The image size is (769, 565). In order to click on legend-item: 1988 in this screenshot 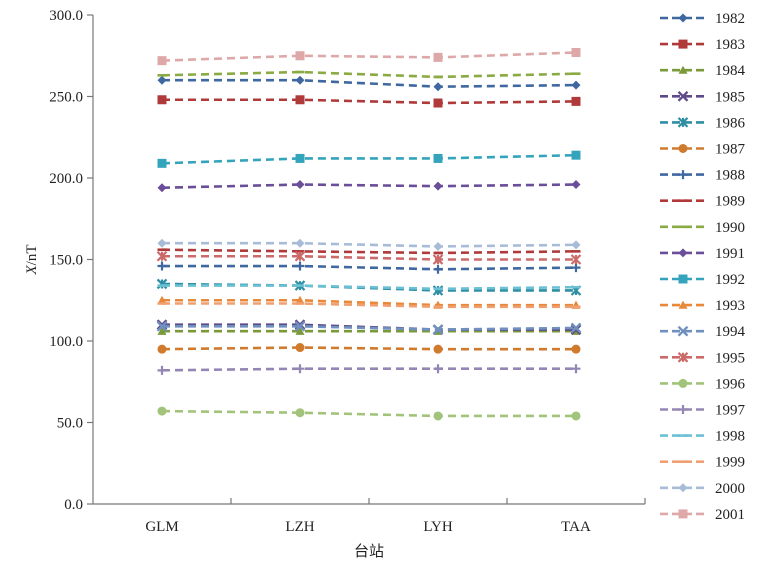, I will do `click(702, 176)`.